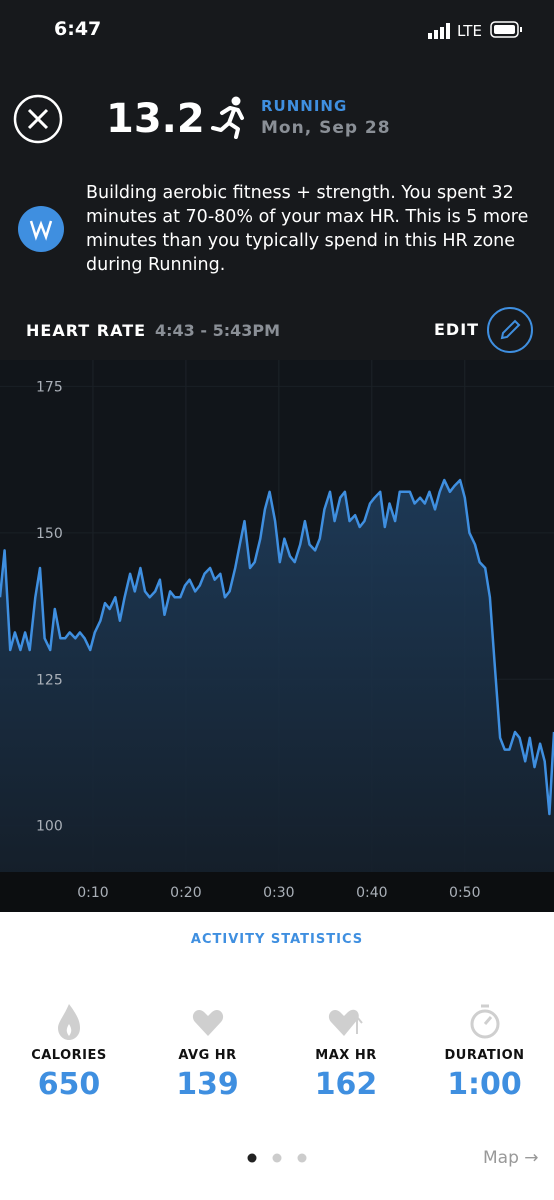  I want to click on stat: MAX HR 162, so click(346, 1051).